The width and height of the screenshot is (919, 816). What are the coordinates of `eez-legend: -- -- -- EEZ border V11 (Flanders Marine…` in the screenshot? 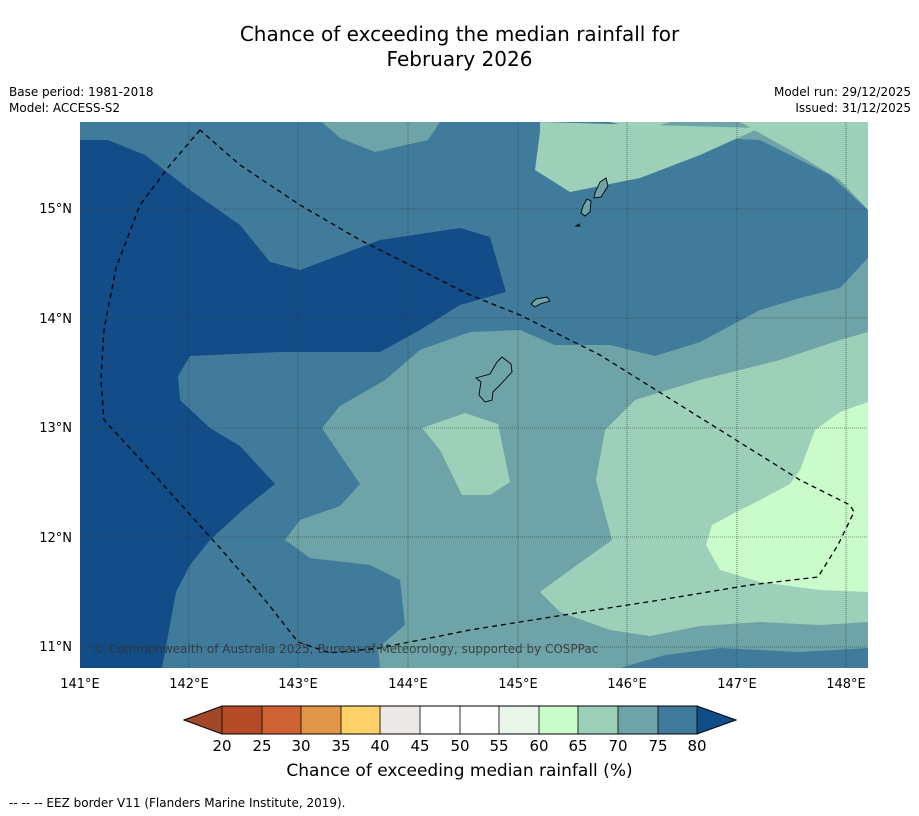 It's located at (177, 803).